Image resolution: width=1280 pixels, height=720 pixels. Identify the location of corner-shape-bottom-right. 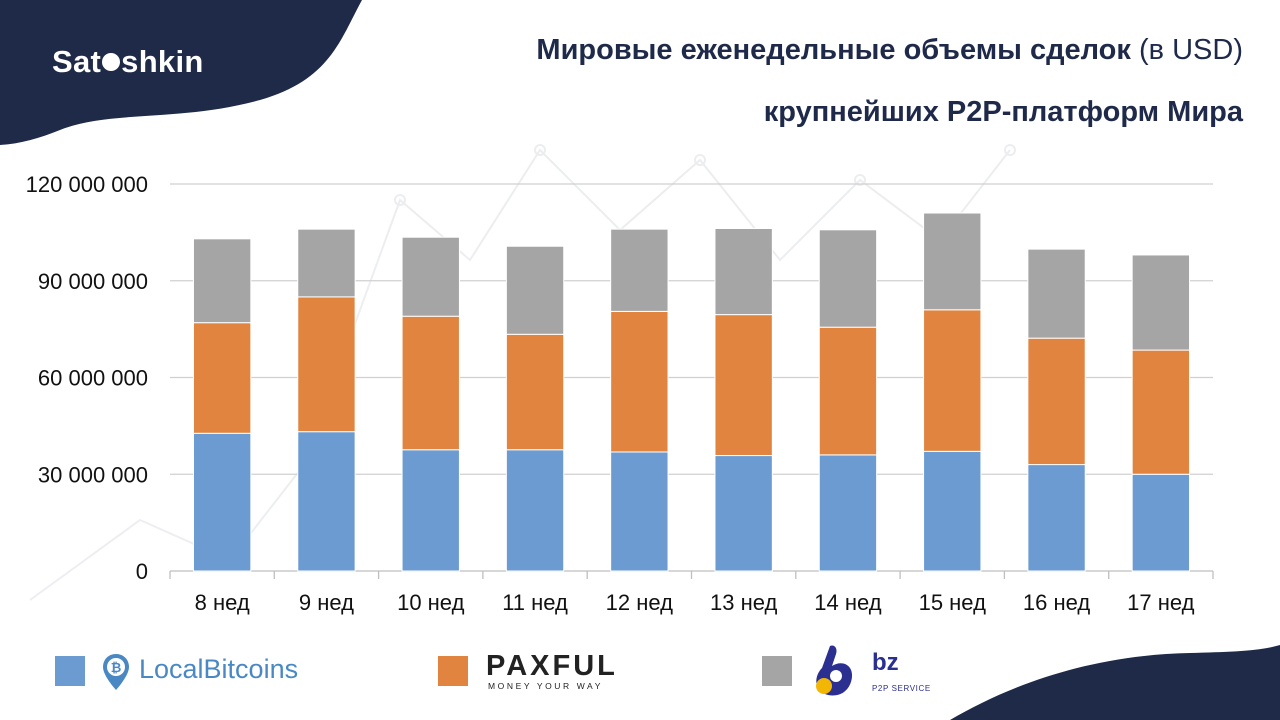
(1115, 682).